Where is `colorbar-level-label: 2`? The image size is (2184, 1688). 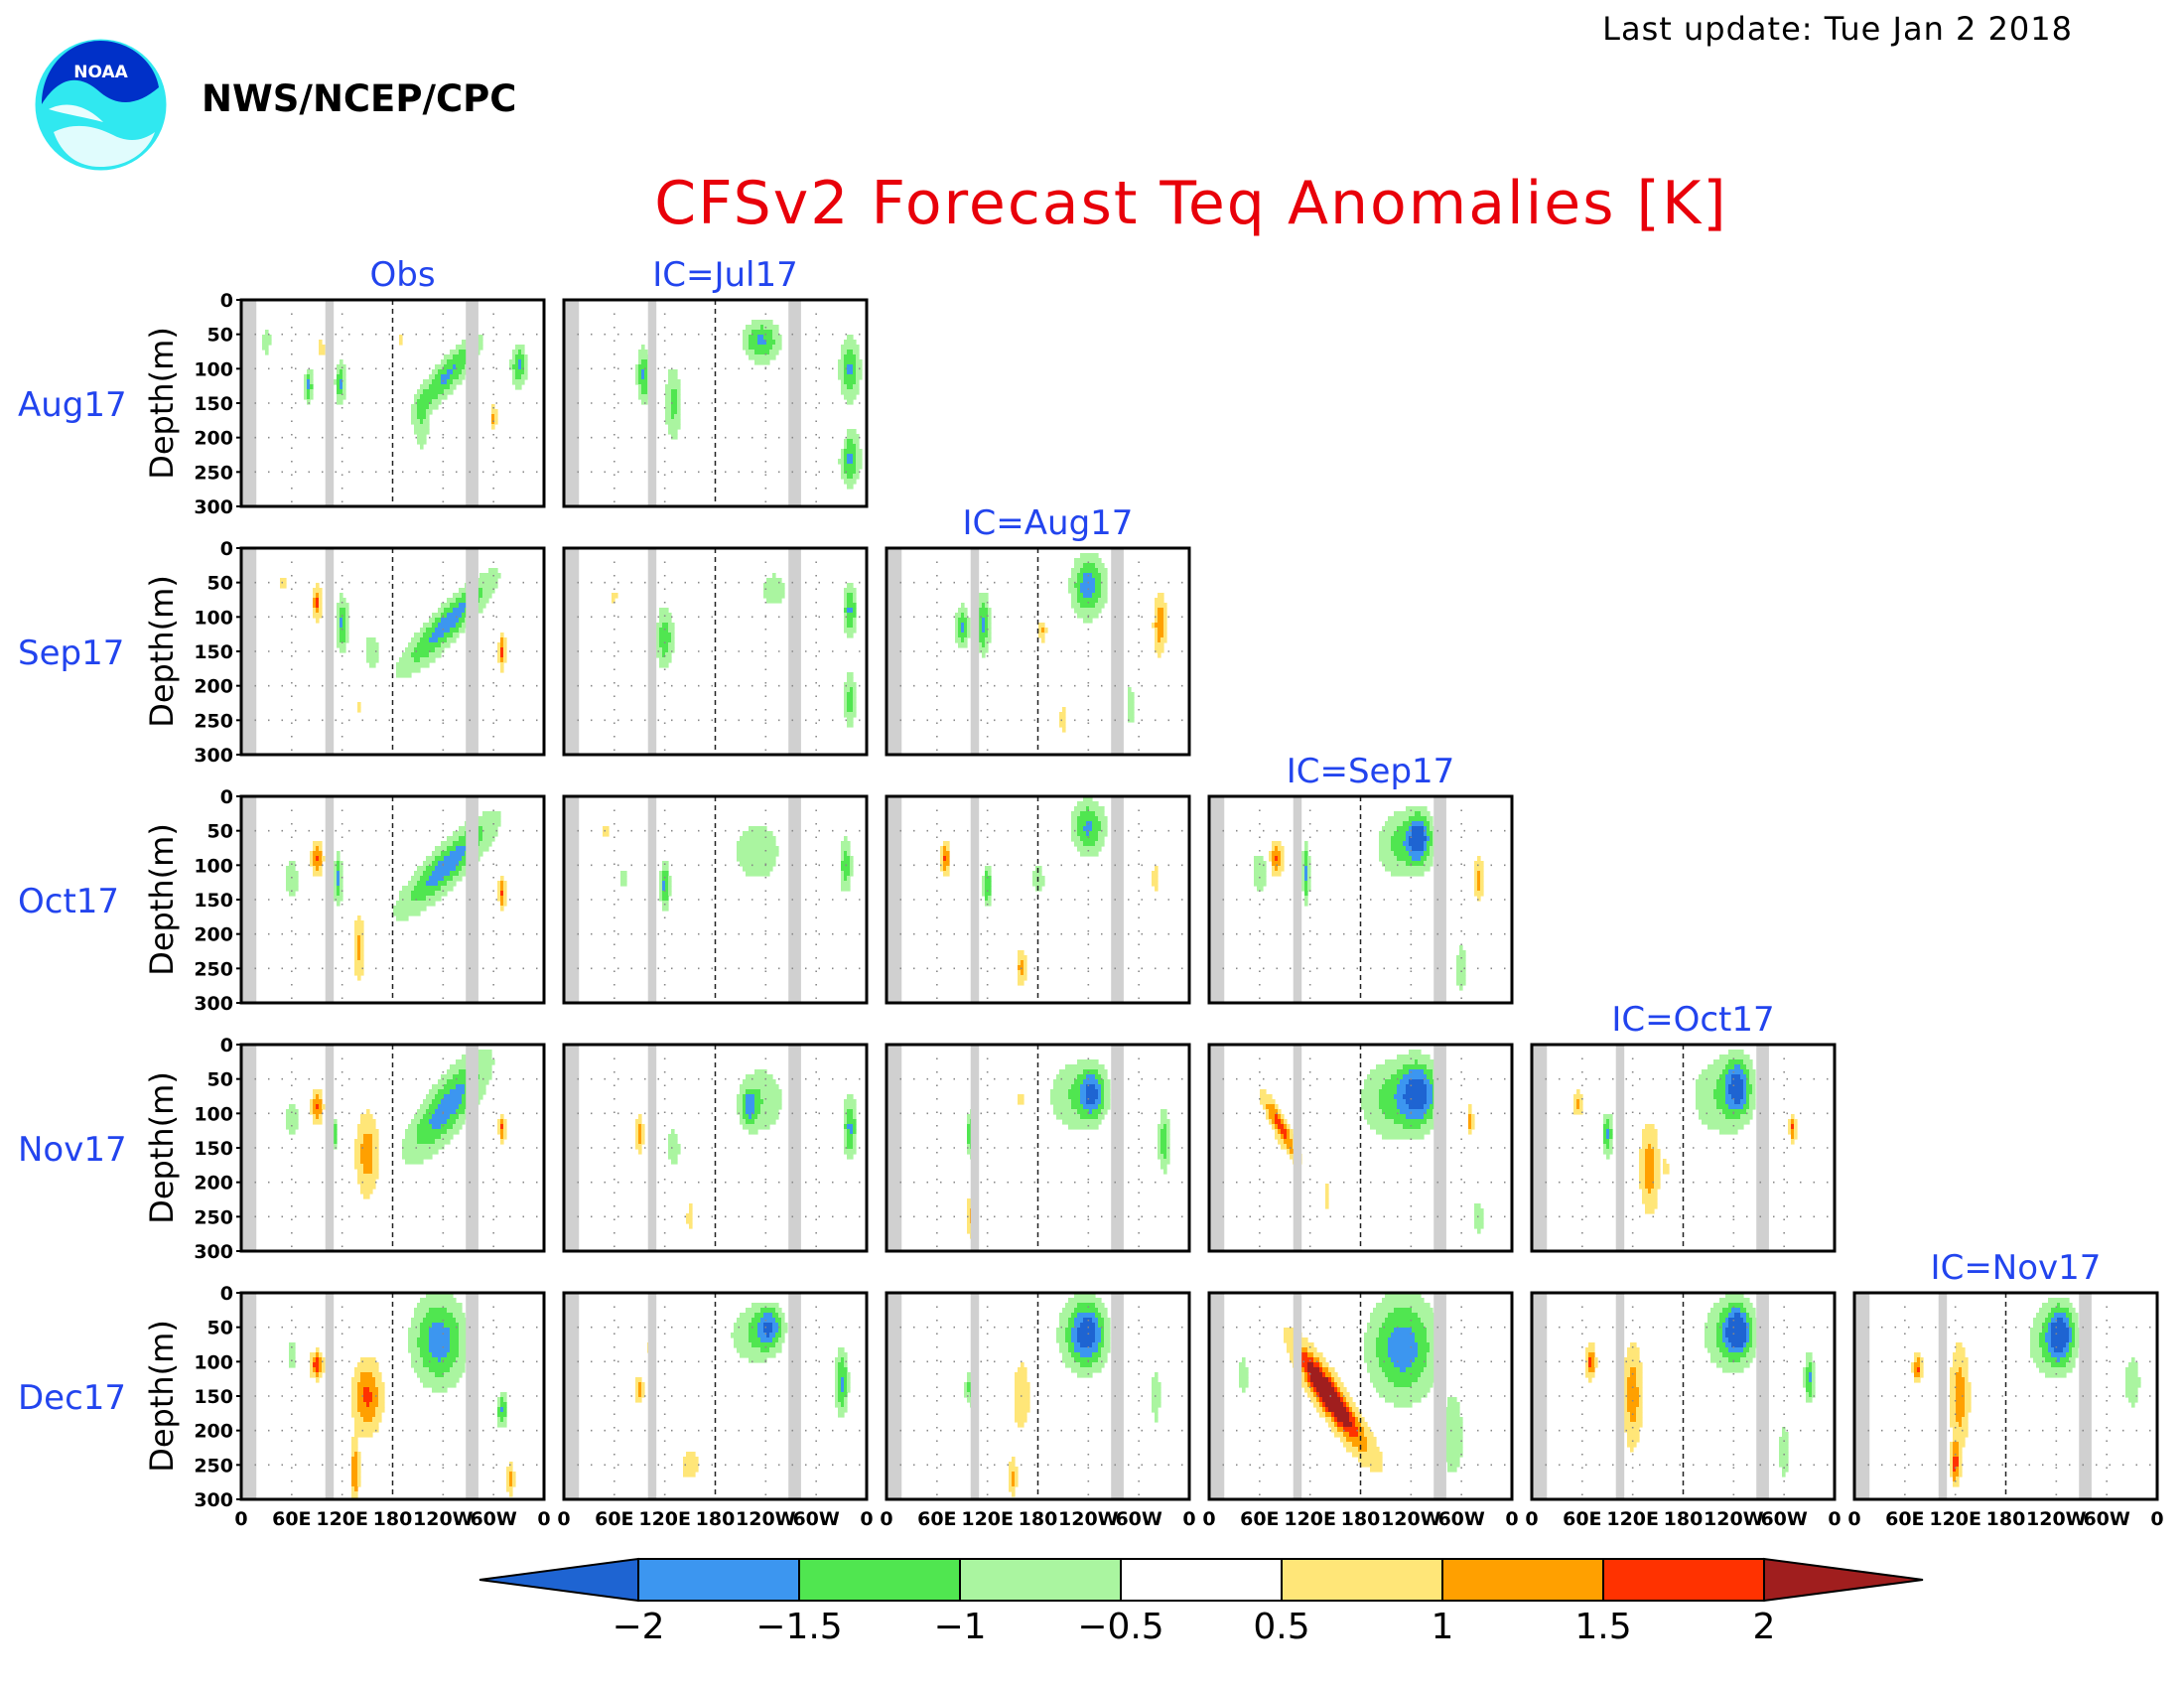
colorbar-level-label: 2 is located at coordinates (1764, 1627).